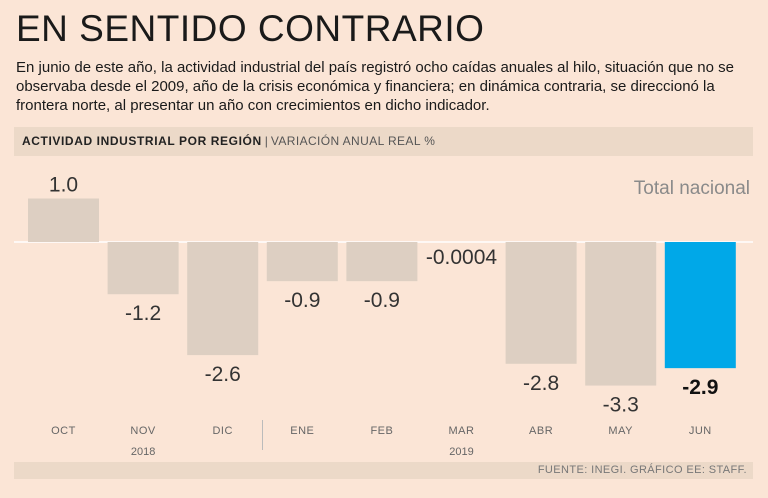 The width and height of the screenshot is (768, 498). I want to click on bar-jun, so click(700, 305).